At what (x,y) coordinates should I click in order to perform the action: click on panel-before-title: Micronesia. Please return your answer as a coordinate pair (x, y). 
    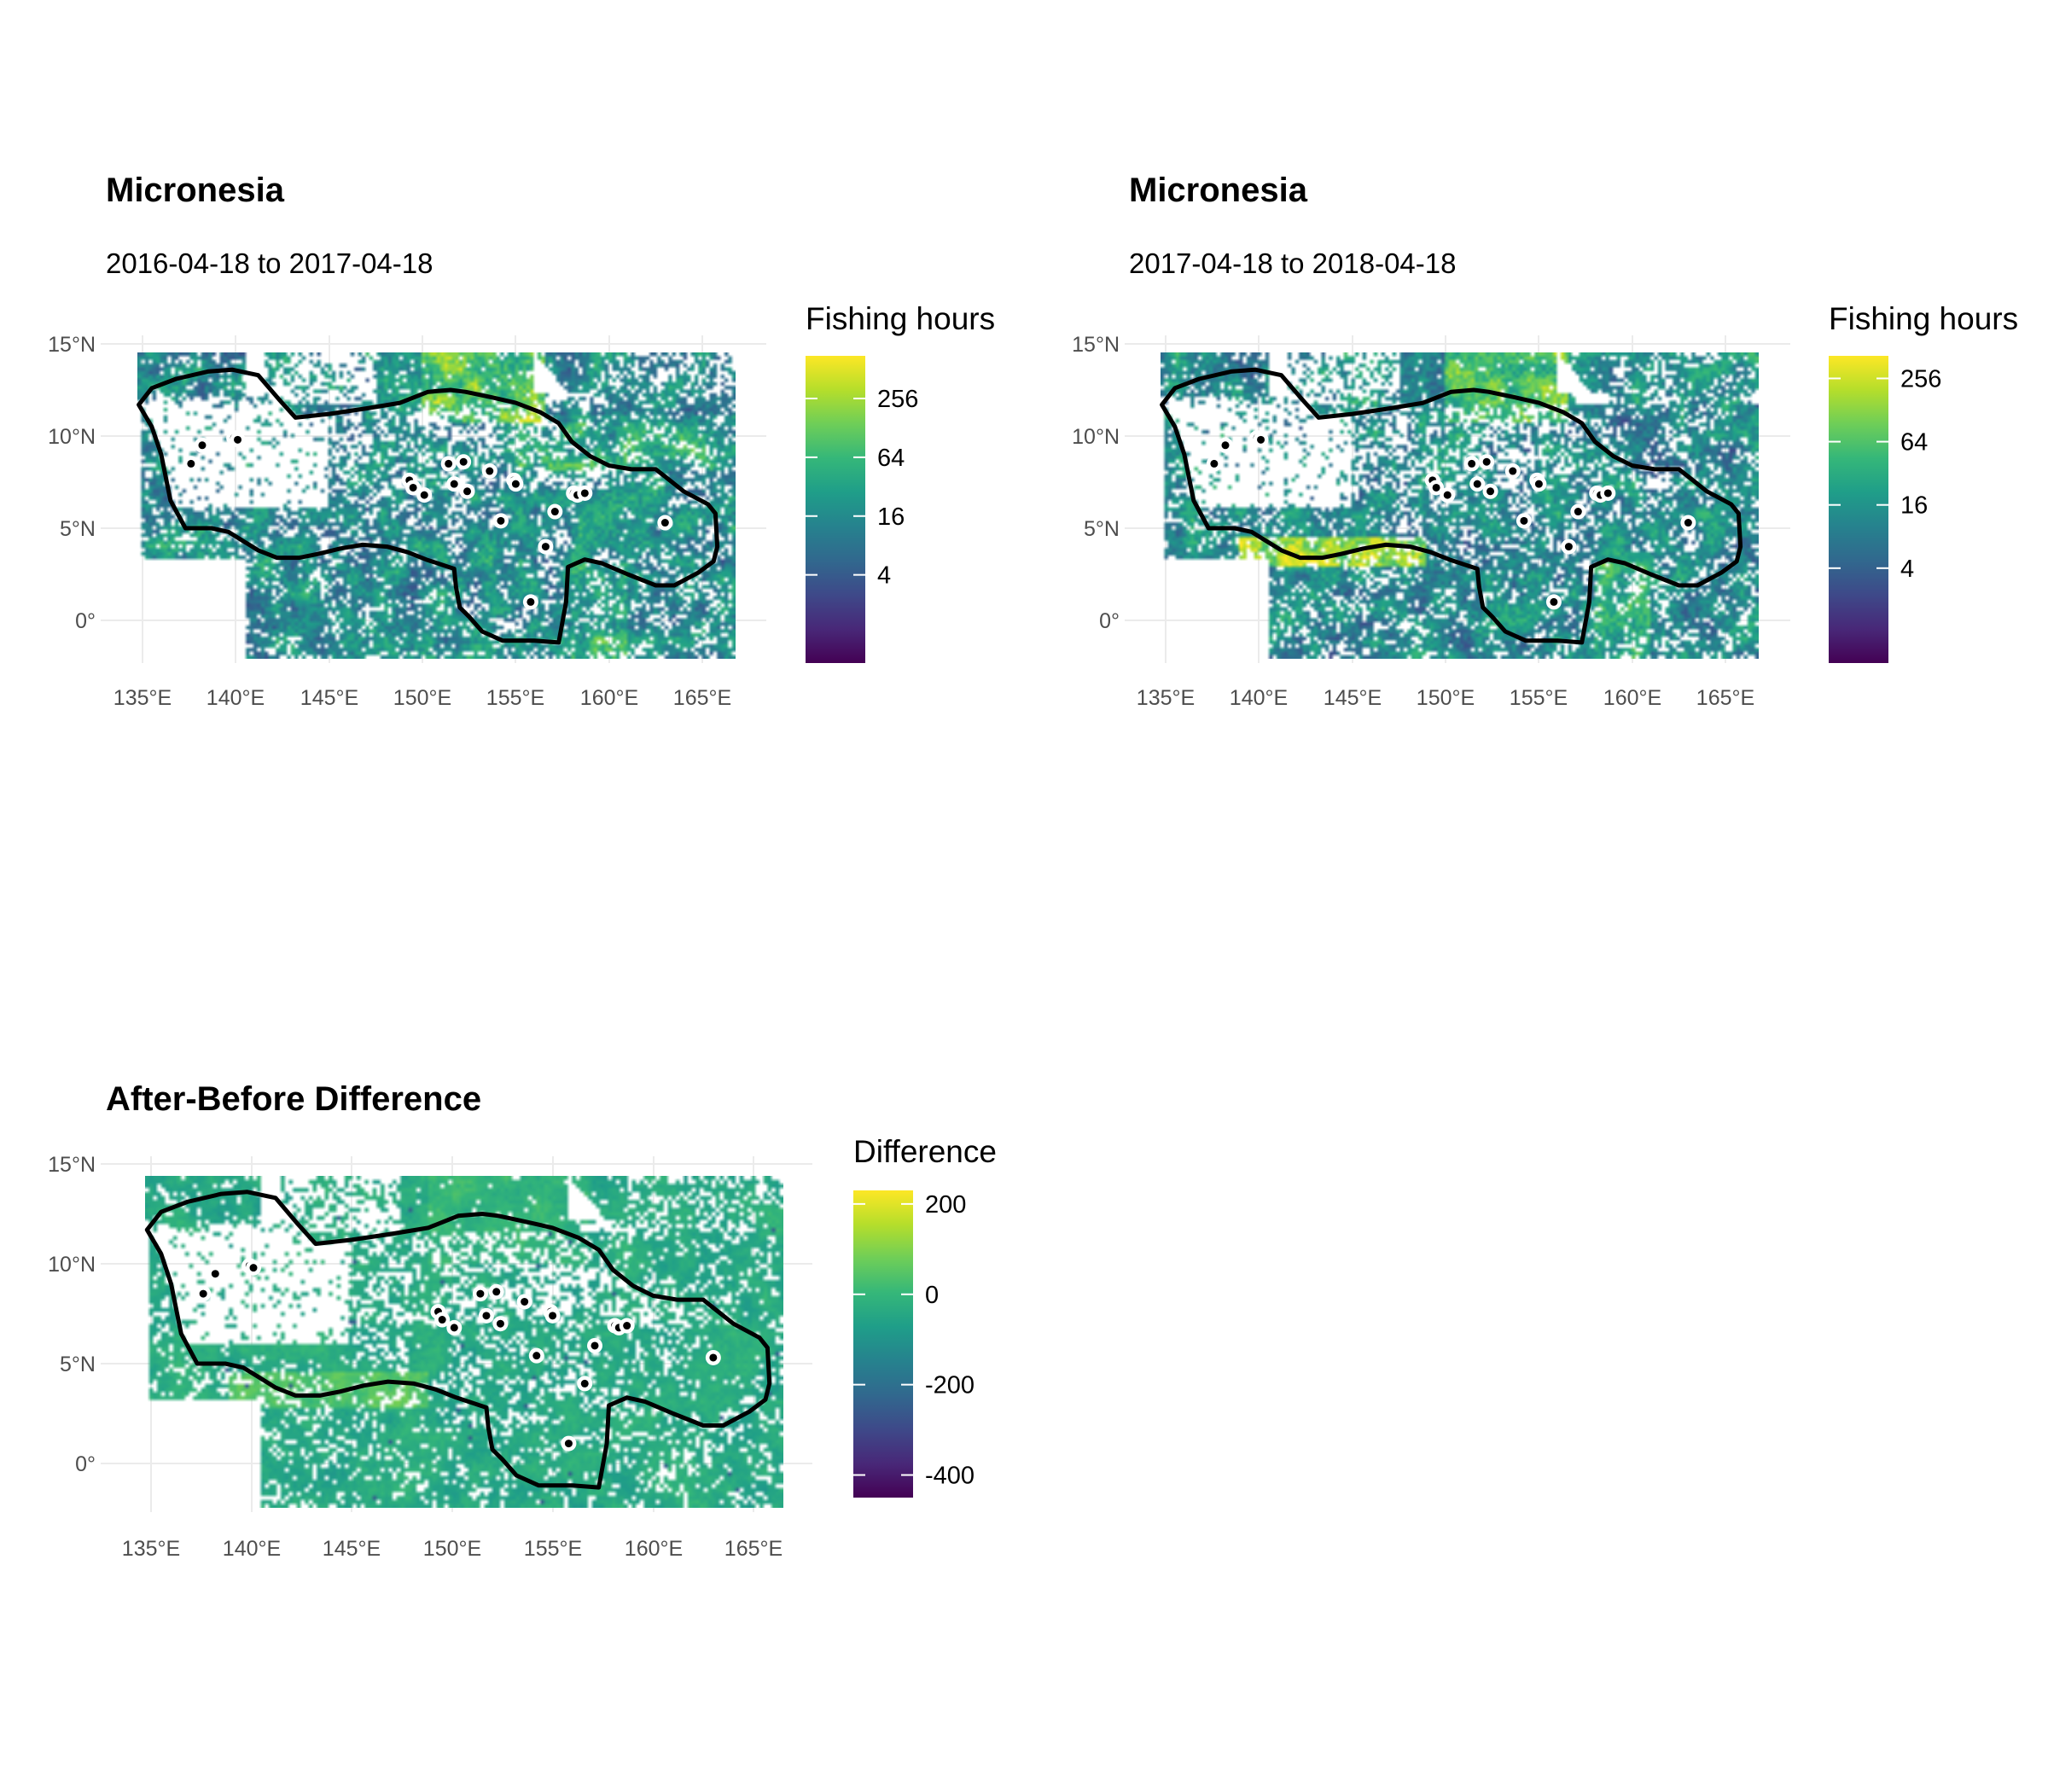
    Looking at the image, I should click on (195, 190).